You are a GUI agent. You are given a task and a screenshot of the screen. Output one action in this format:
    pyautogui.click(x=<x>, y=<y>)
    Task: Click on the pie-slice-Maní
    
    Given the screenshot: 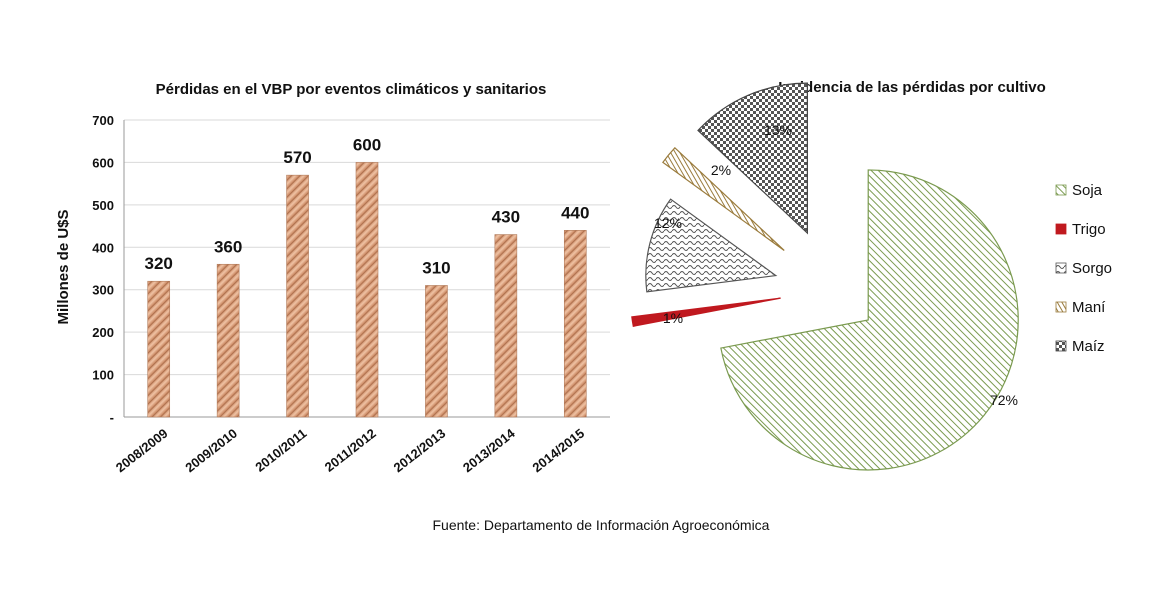 What is the action you would take?
    pyautogui.click(x=723, y=198)
    